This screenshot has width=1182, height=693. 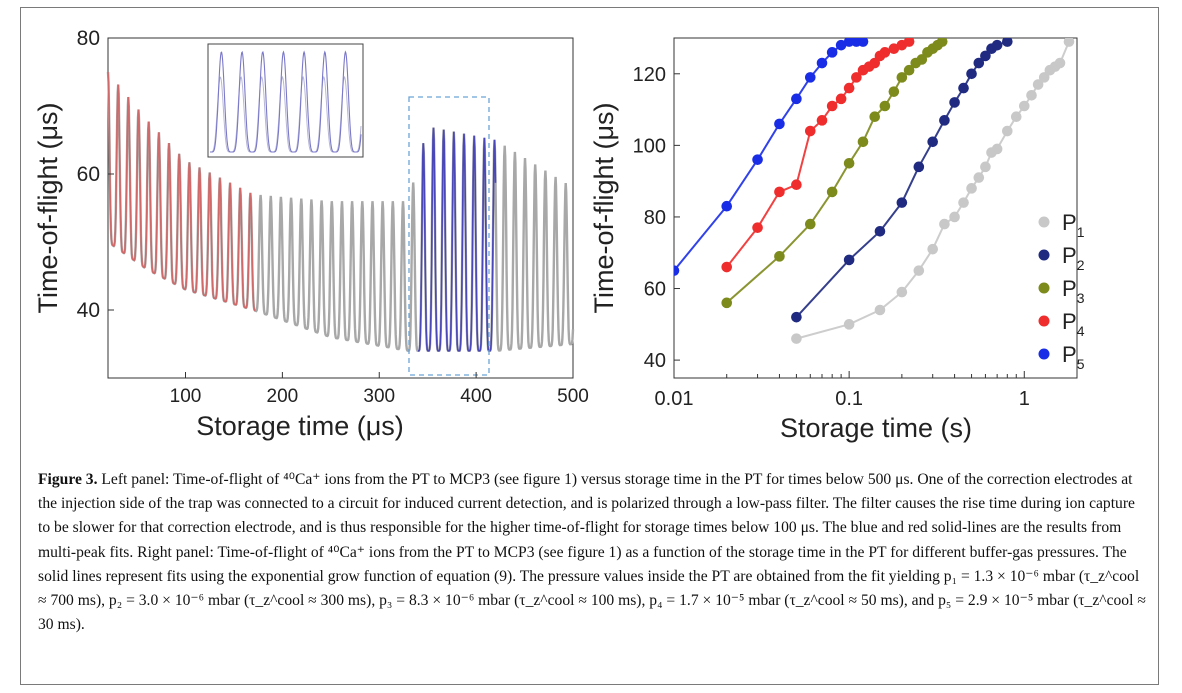 I want to click on series-p4, so click(x=818, y=155).